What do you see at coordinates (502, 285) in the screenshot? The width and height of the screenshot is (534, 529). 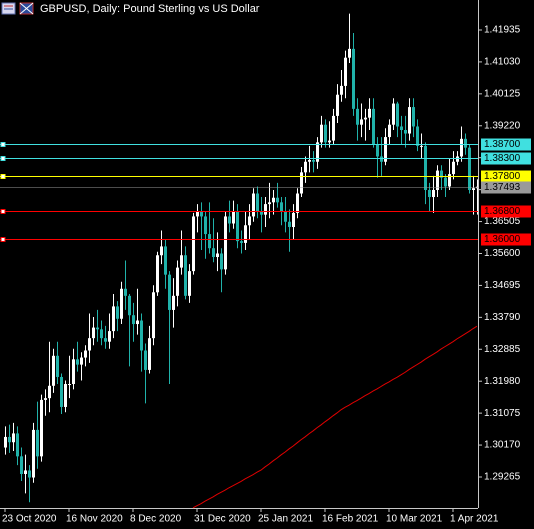 I see `y-tick-label: 1.34695` at bounding box center [502, 285].